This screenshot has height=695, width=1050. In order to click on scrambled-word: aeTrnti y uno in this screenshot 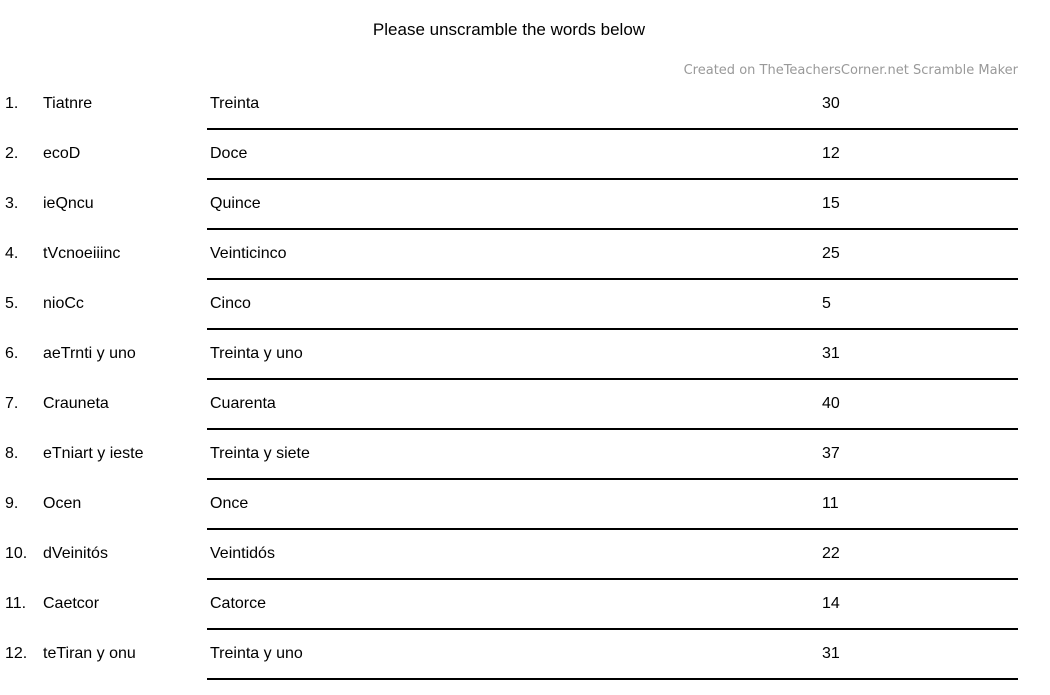, I will do `click(89, 353)`.